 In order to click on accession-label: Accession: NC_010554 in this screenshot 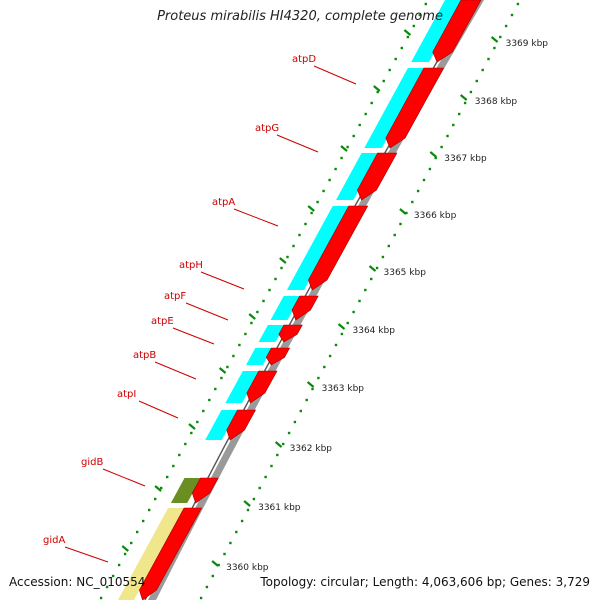, I will do `click(77, 582)`.